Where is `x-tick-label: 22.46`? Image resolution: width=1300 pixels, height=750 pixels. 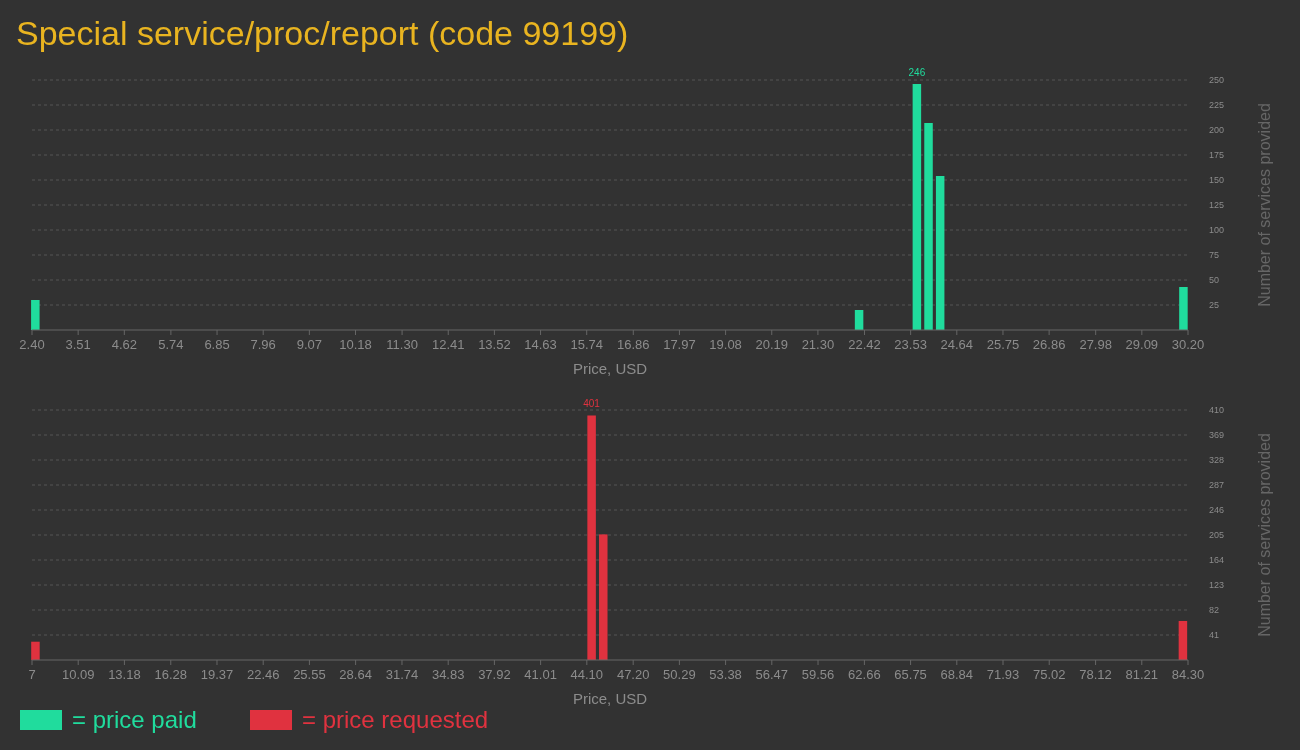
x-tick-label: 22.46 is located at coordinates (263, 674).